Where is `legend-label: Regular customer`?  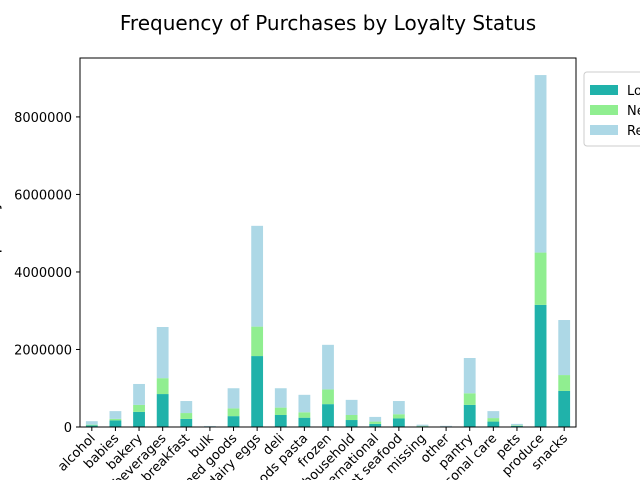
legend-label: Regular customer is located at coordinates (633, 131).